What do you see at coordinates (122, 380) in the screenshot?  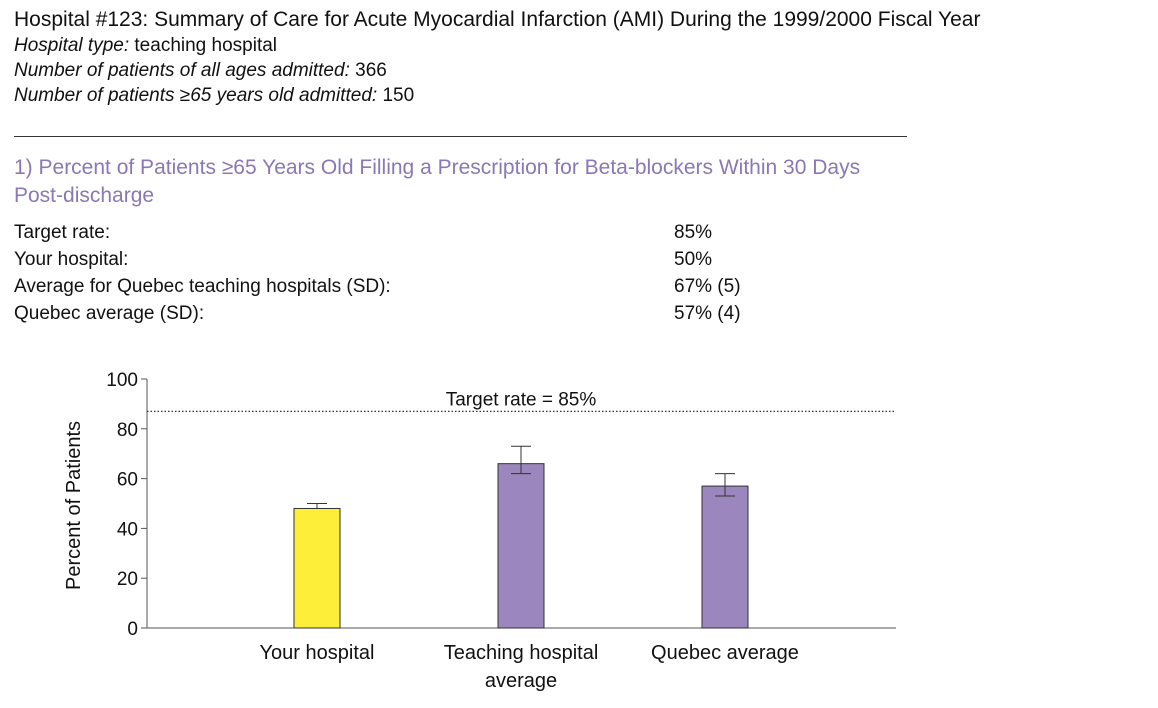 I see `y-tick-label: 100` at bounding box center [122, 380].